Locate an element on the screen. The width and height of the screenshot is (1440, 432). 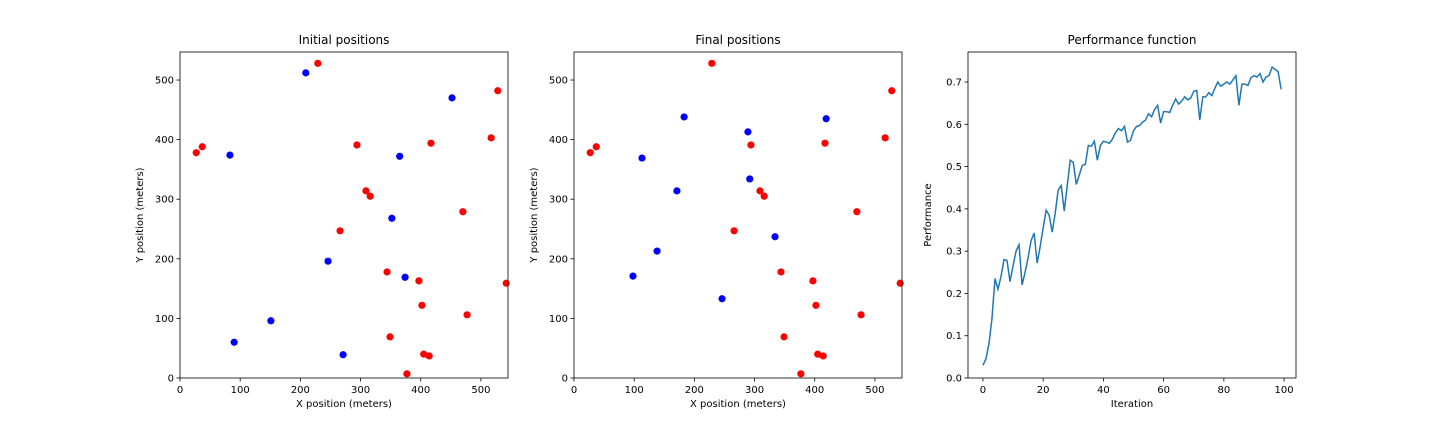
y-tick-label: 200 is located at coordinates (164, 259).